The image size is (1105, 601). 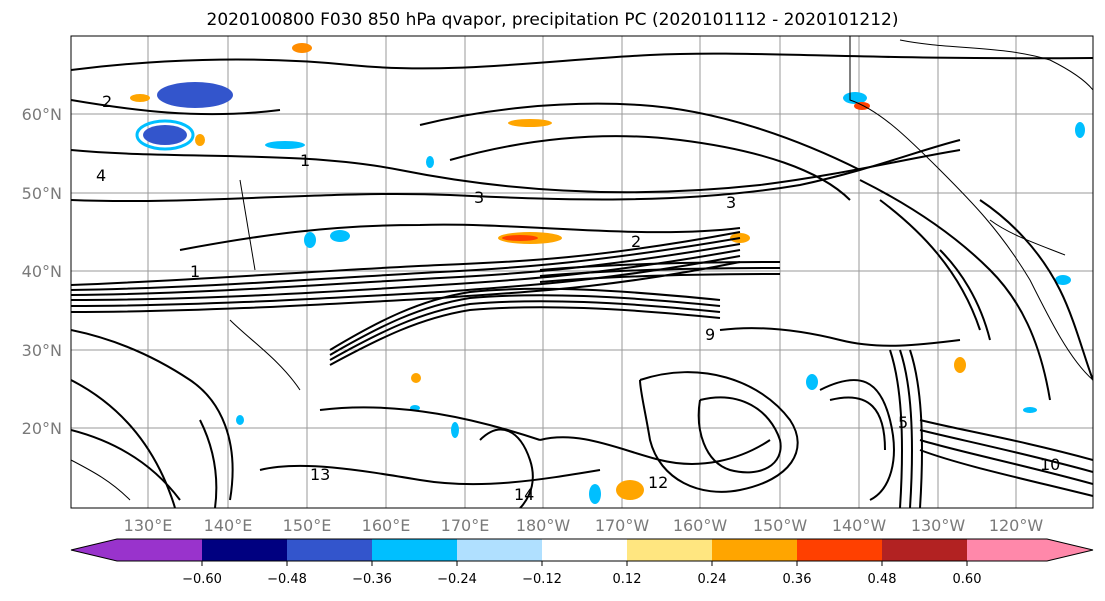 What do you see at coordinates (457, 579) in the screenshot?
I see `colorbar-tick: −0.24` at bounding box center [457, 579].